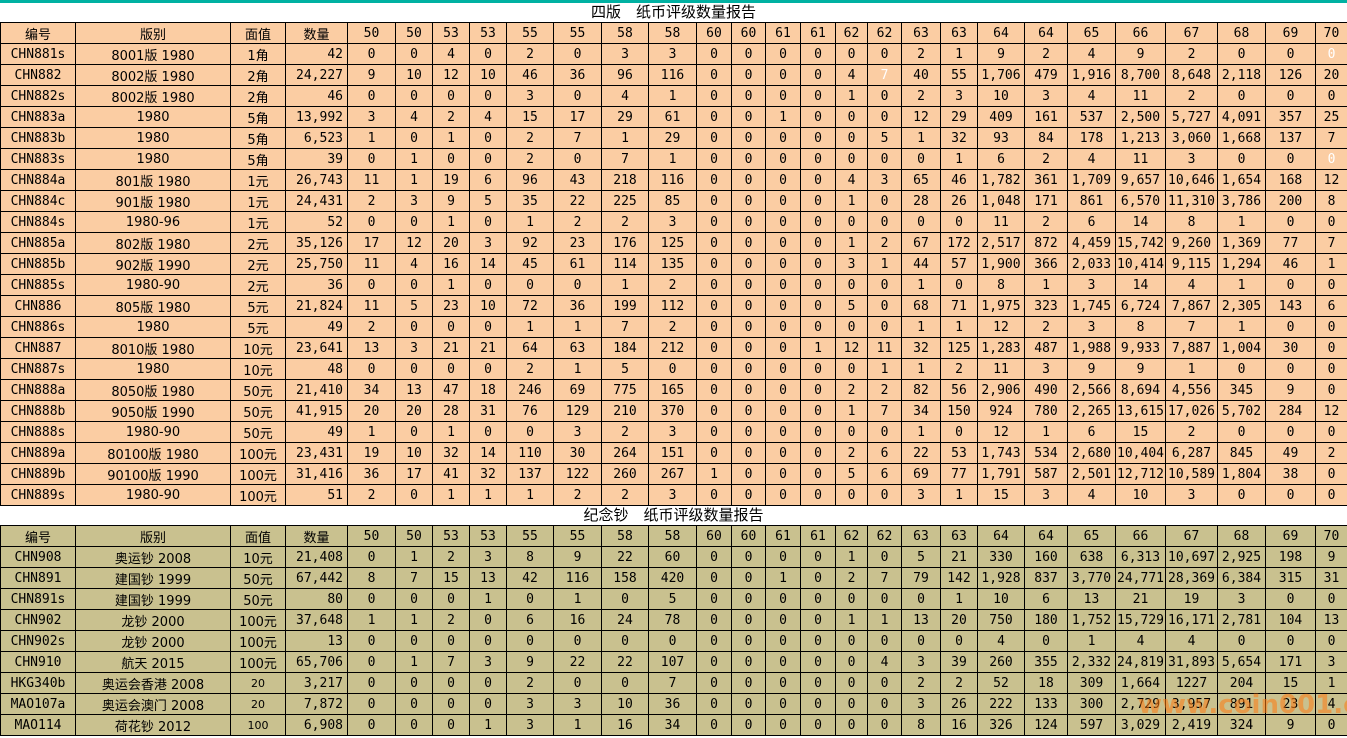  What do you see at coordinates (38, 180) in the screenshot?
I see `catalog-number-cell: CHN884a` at bounding box center [38, 180].